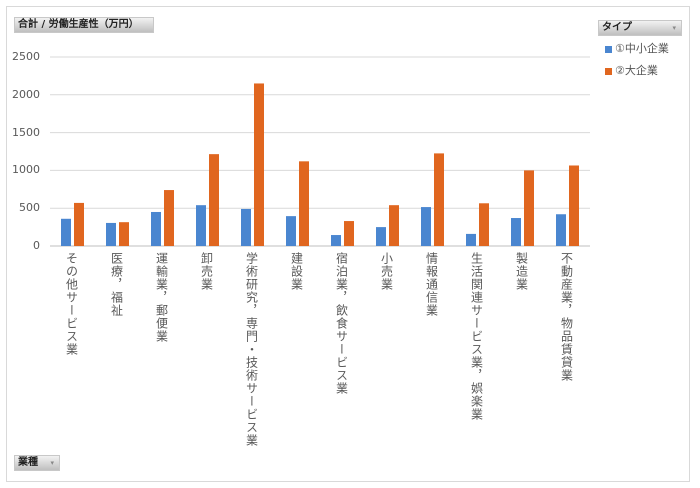 The width and height of the screenshot is (700, 488). What do you see at coordinates (116, 284) in the screenshot?
I see `x-tick-label: 医療，福祉` at bounding box center [116, 284].